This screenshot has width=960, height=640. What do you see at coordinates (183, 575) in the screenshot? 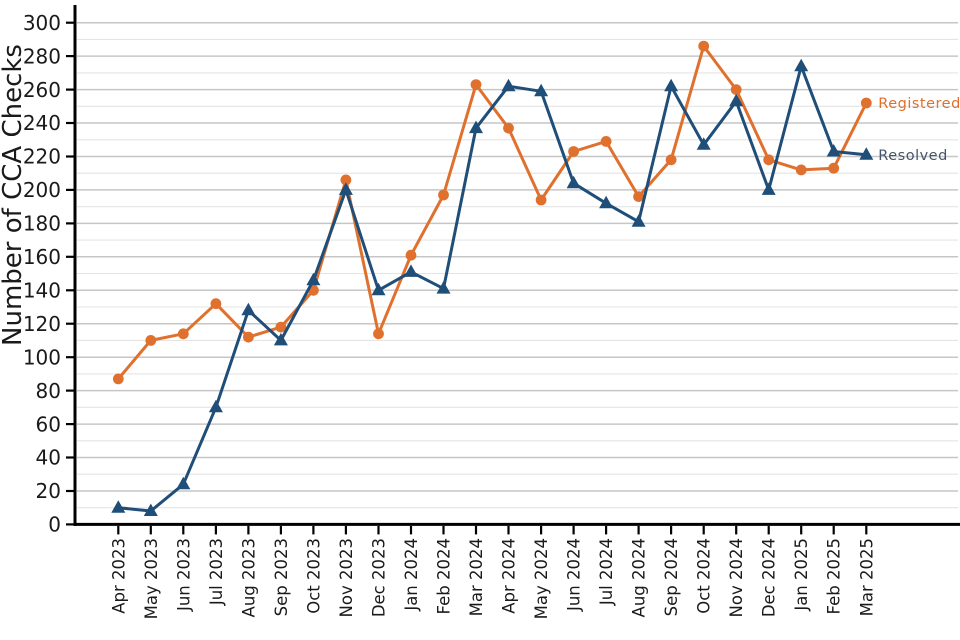
I see `x-tick-label: Jun 2023` at bounding box center [183, 575].